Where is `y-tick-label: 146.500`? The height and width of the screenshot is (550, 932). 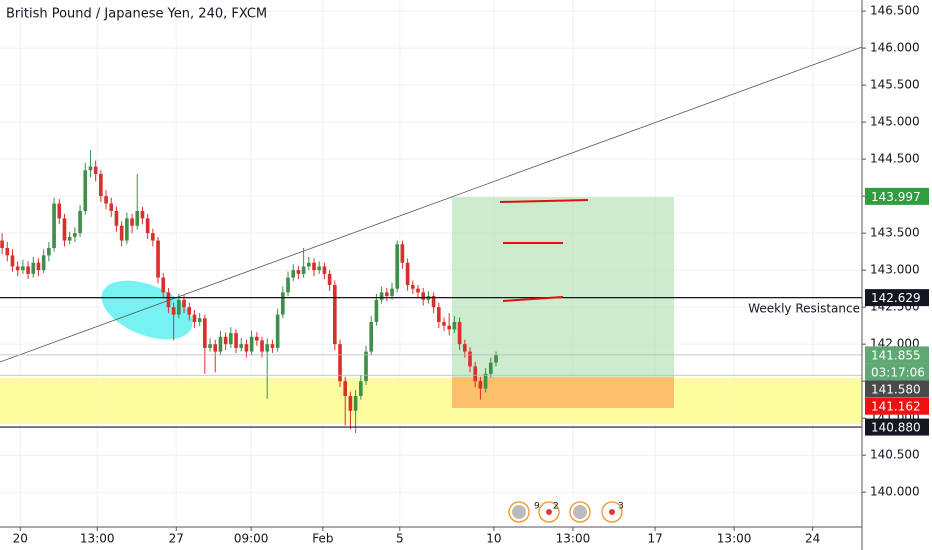 y-tick-label: 146.500 is located at coordinates (895, 11).